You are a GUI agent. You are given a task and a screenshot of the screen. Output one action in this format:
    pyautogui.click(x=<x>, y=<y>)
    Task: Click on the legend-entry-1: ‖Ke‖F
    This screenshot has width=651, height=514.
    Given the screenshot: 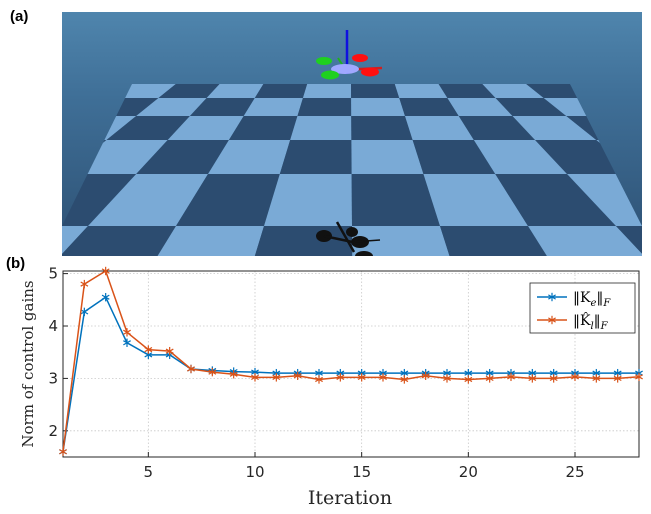 What is the action you would take?
    pyautogui.click(x=592, y=299)
    